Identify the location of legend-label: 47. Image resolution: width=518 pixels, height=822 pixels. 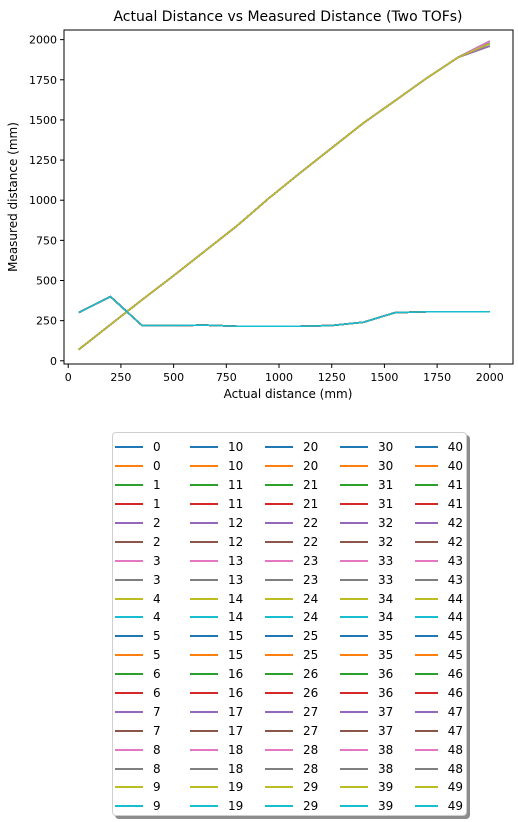
(455, 711).